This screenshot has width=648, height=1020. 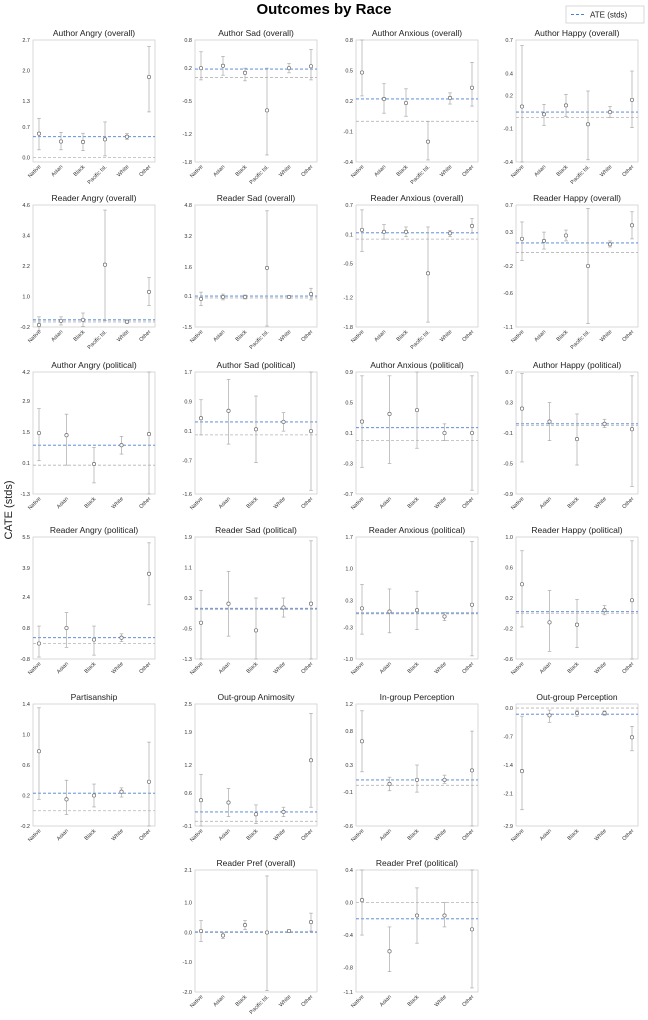 I want to click on panel-title: Reader Angry (political), so click(x=94, y=530).